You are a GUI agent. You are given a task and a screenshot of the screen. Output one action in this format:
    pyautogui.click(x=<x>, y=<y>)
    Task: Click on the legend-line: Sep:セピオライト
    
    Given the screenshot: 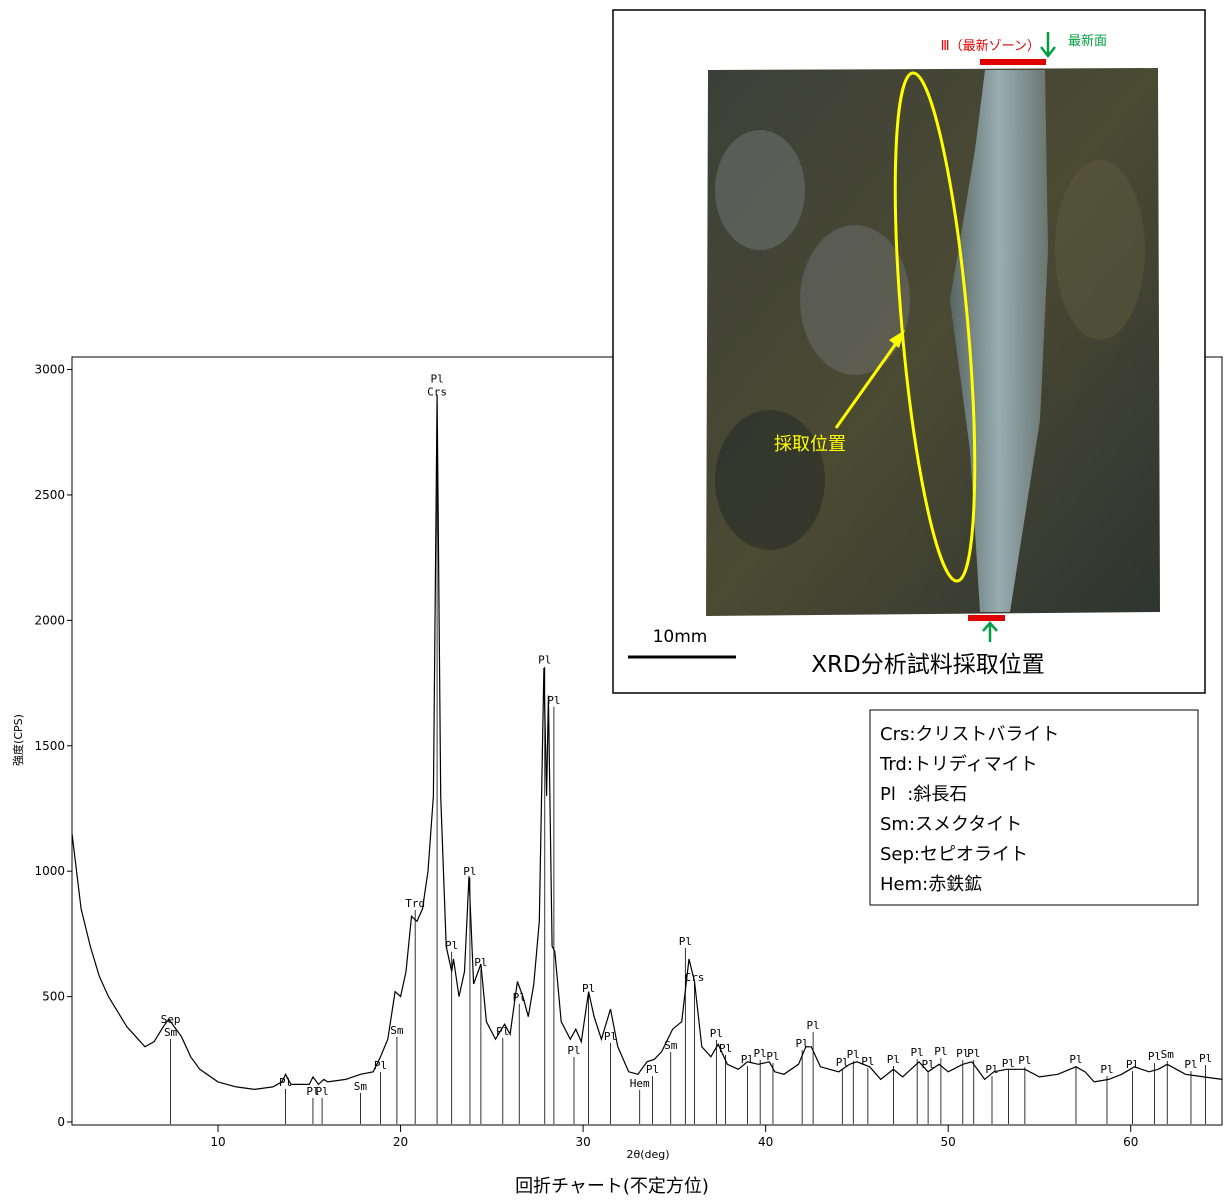 What is the action you would take?
    pyautogui.click(x=954, y=854)
    